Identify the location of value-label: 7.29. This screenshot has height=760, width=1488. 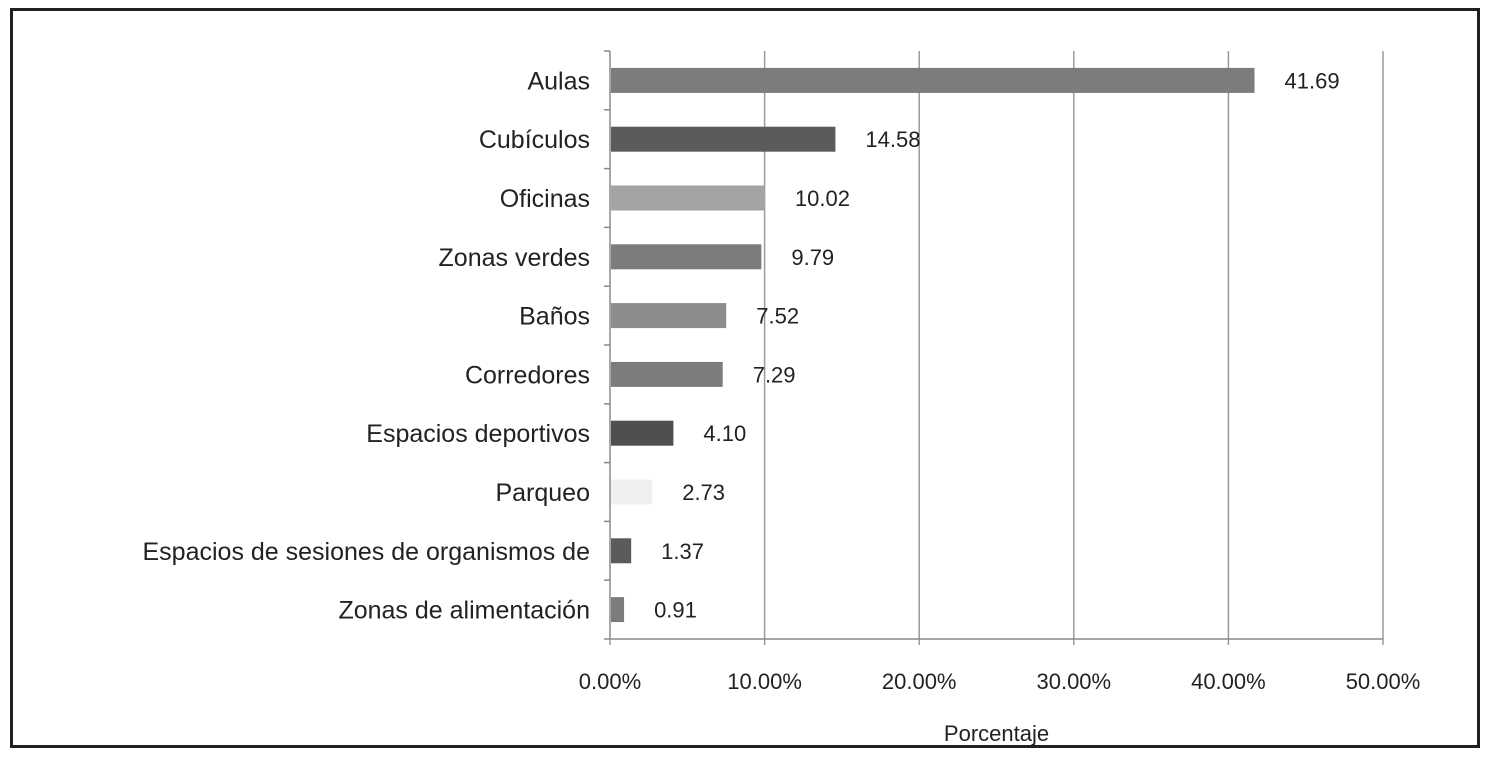
(774, 374).